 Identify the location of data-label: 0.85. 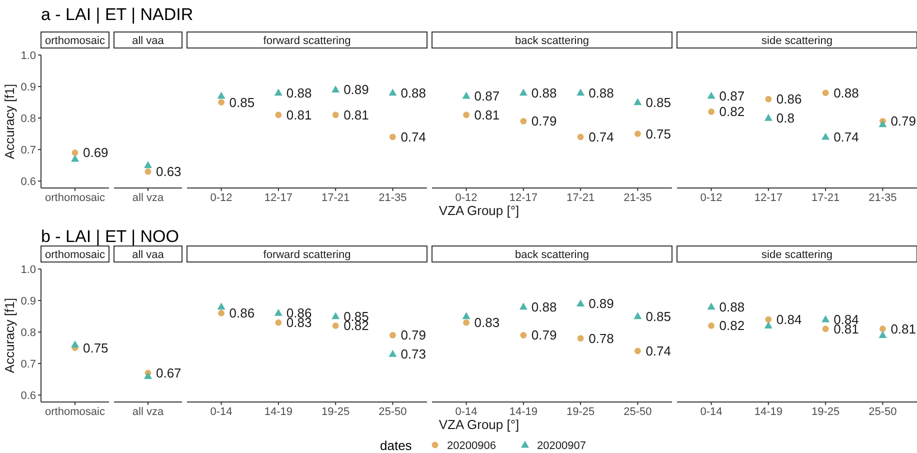
(659, 102).